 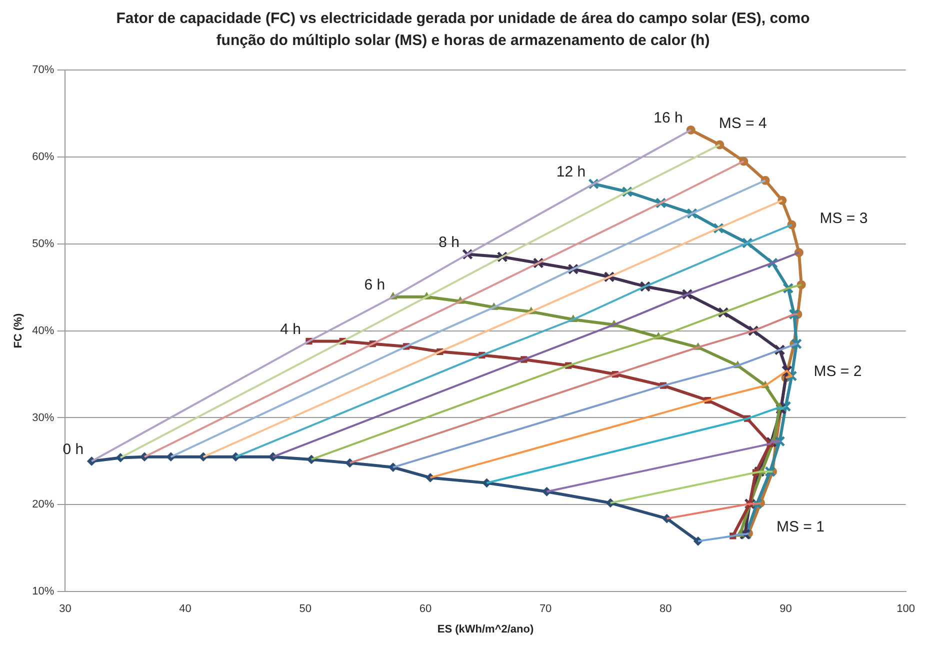 I want to click on y-tick-label: 50%, so click(x=43, y=244).